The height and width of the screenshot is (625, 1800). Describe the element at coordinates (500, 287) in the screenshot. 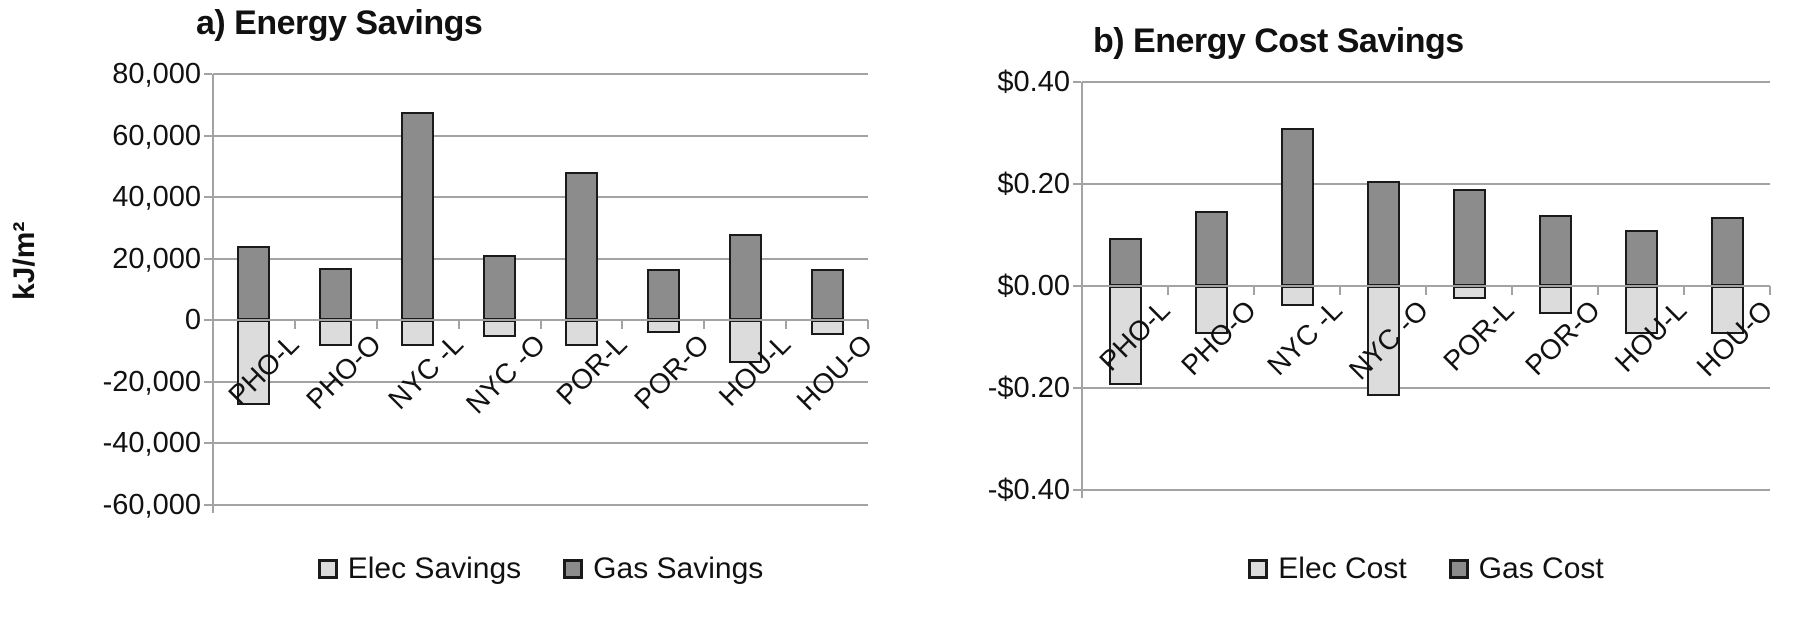

I see `bar-segment-gas-savings-NYC-O` at that location.